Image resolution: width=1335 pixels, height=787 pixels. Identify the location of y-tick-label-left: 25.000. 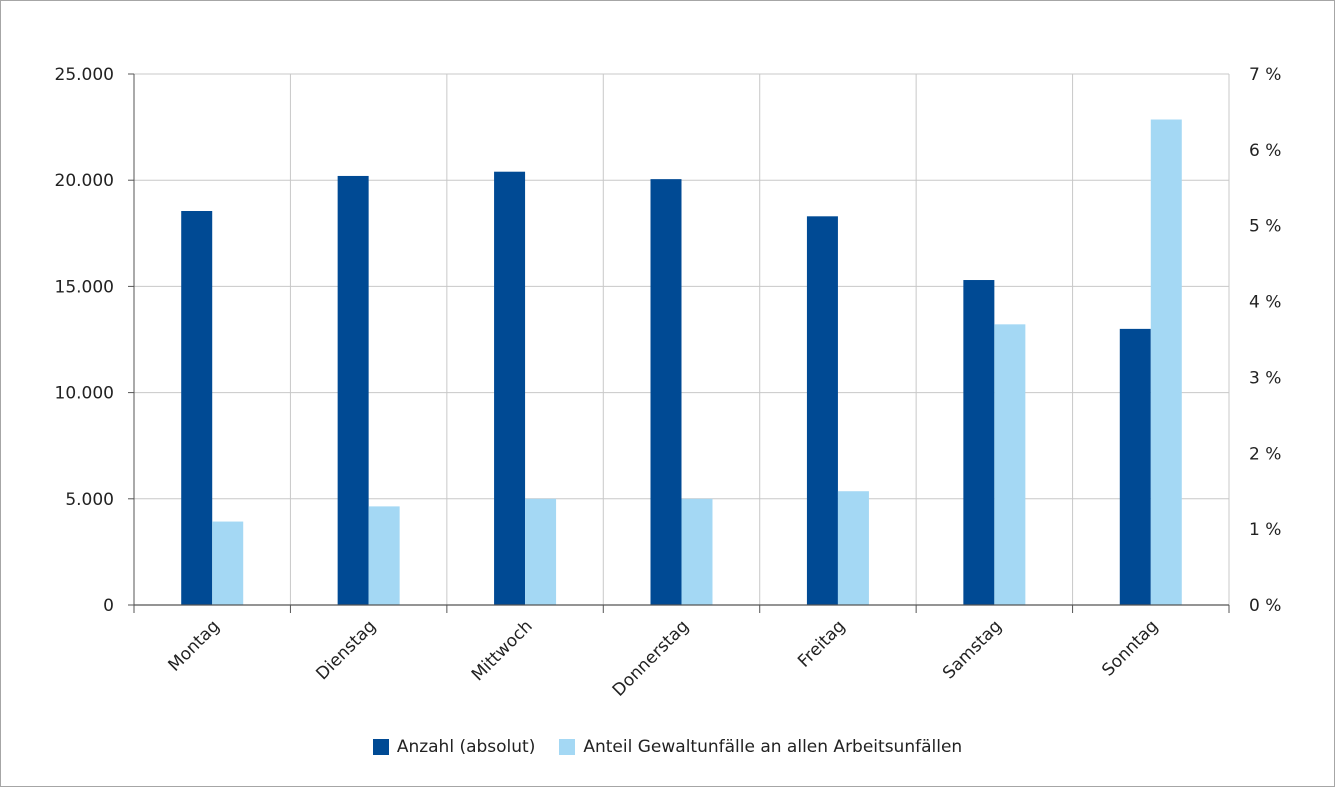
(84, 75).